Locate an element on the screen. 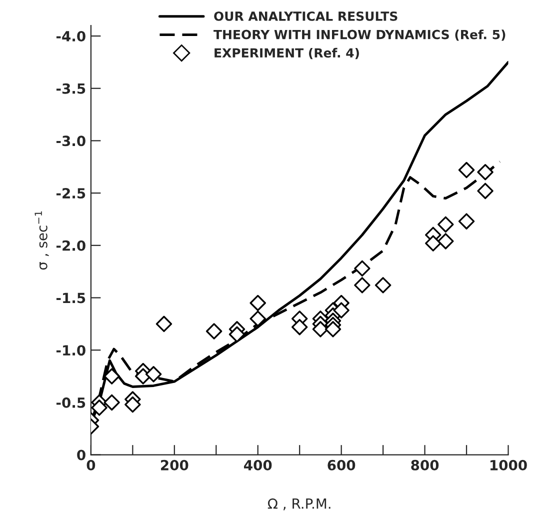 The height and width of the screenshot is (511, 535). y-tick-label: -2.0 is located at coordinates (71, 245).